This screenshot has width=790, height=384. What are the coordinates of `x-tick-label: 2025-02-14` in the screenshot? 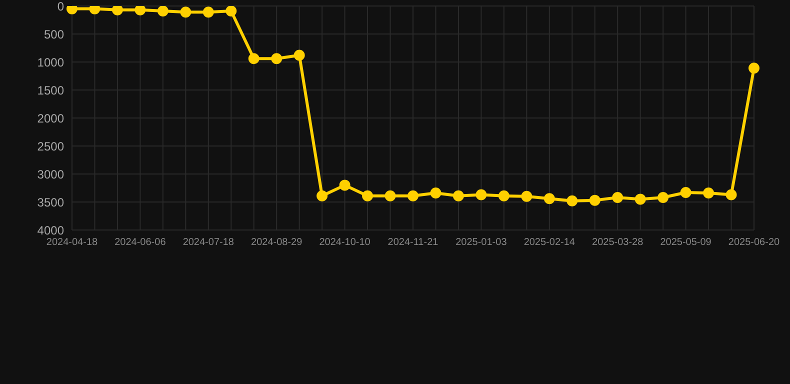 It's located at (550, 242).